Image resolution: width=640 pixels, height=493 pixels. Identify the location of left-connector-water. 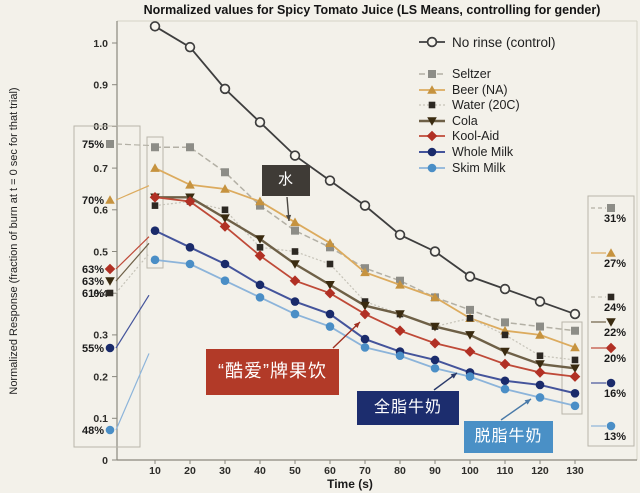
(132, 273).